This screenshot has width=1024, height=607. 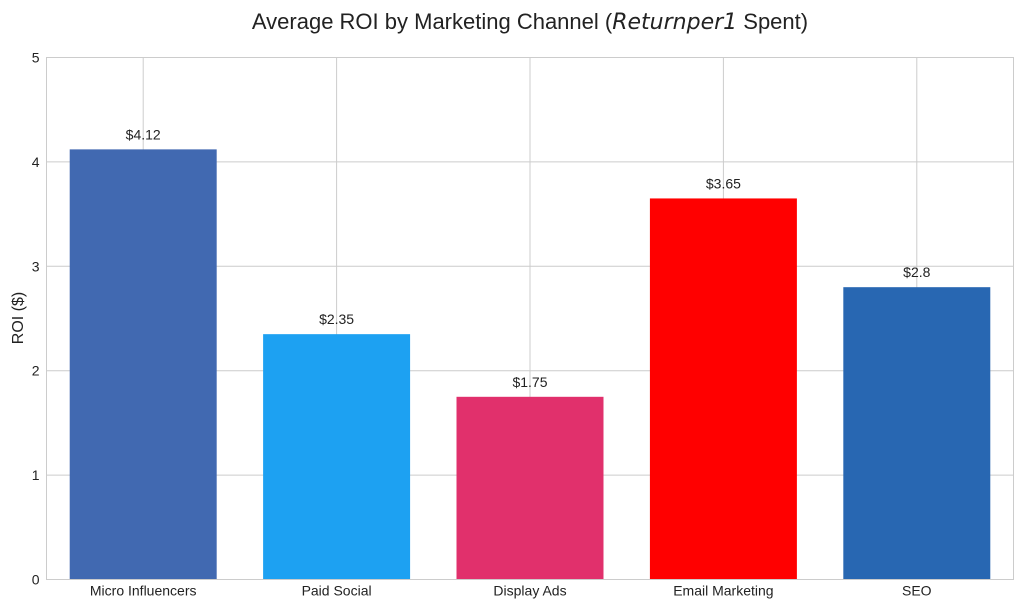 I want to click on chart-title-emphasis-tail: 1, so click(x=730, y=22).